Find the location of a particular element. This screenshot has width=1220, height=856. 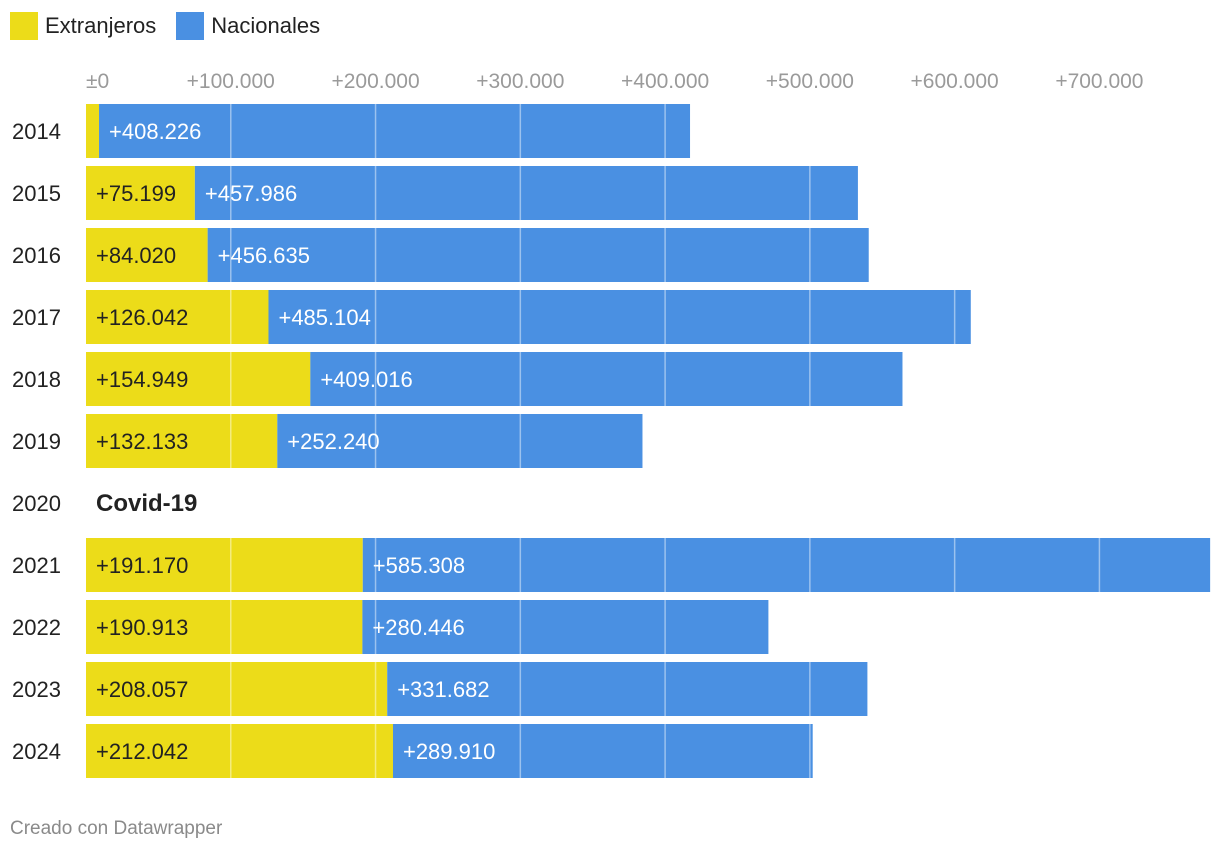

legend-item-nacionales: Nacionales is located at coordinates (248, 26).